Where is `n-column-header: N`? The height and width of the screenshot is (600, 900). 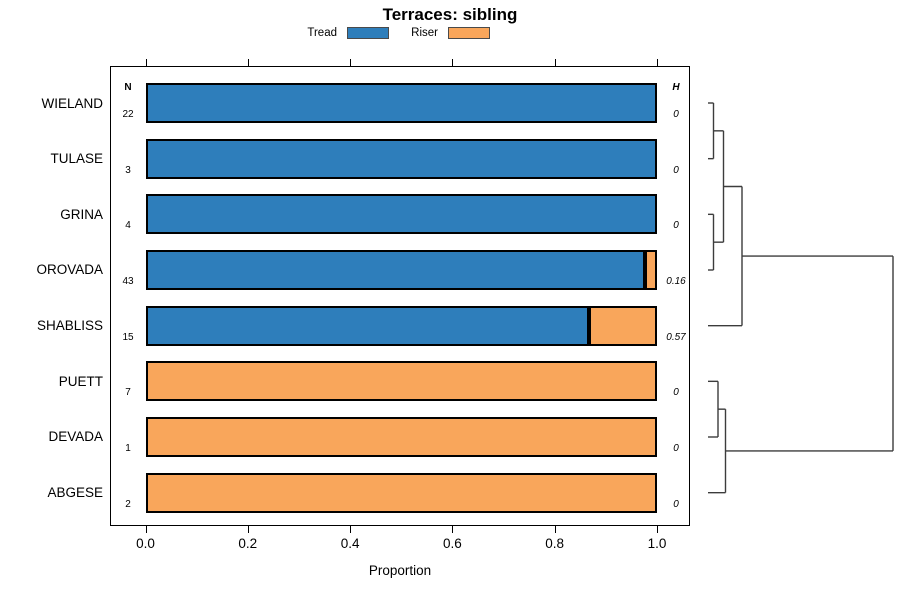 n-column-header: N is located at coordinates (128, 87).